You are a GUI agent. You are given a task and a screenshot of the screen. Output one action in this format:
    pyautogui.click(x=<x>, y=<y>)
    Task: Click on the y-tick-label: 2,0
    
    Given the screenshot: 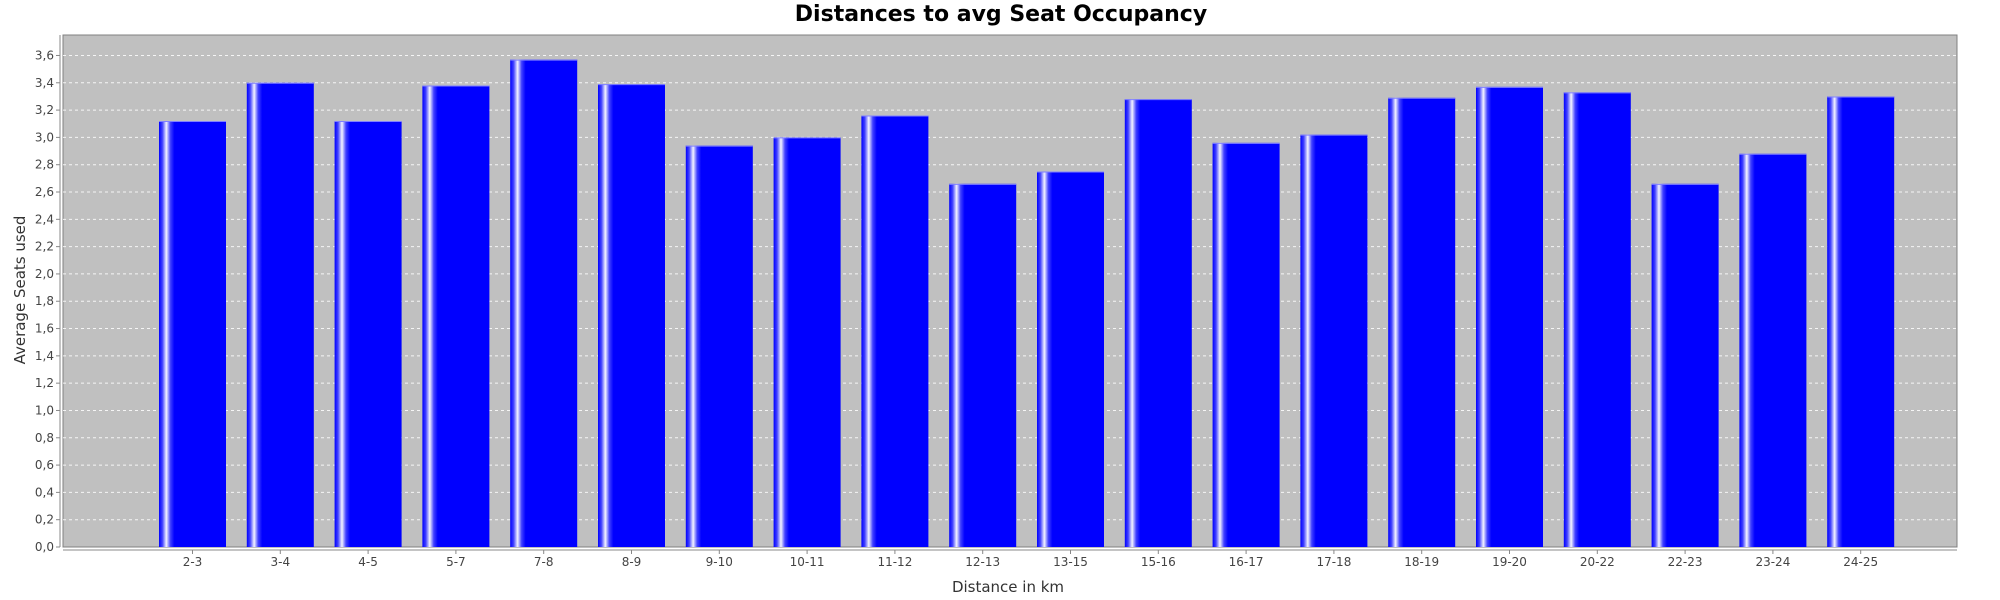 What is the action you would take?
    pyautogui.click(x=44, y=274)
    